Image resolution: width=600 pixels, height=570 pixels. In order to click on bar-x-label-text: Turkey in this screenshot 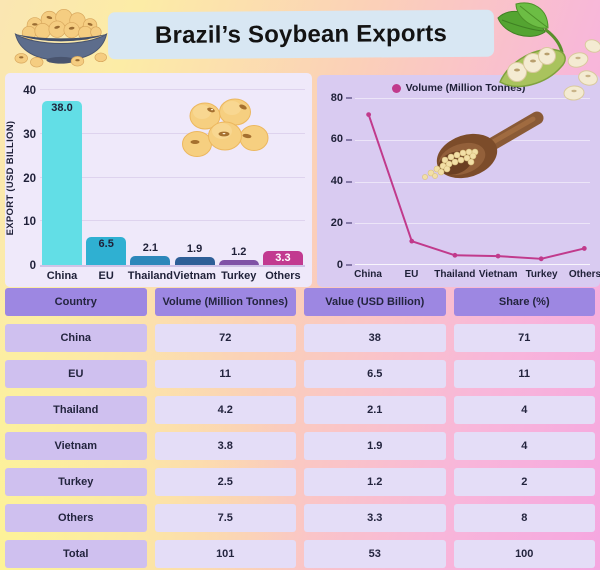, I will do `click(239, 276)`.